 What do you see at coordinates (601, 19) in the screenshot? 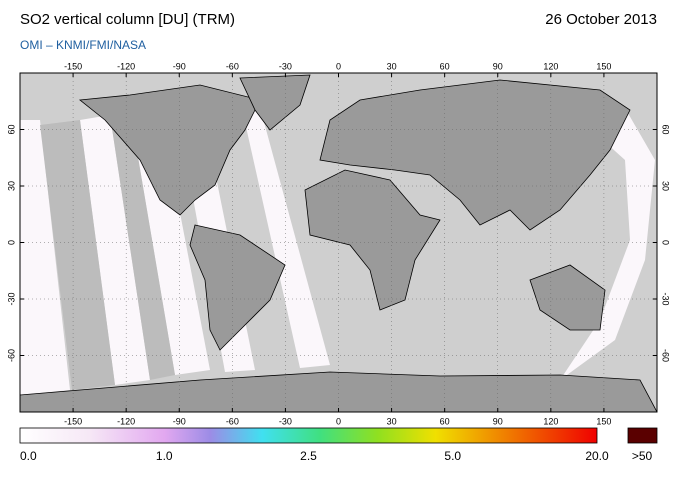
I see `date: 26 October 2013` at bounding box center [601, 19].